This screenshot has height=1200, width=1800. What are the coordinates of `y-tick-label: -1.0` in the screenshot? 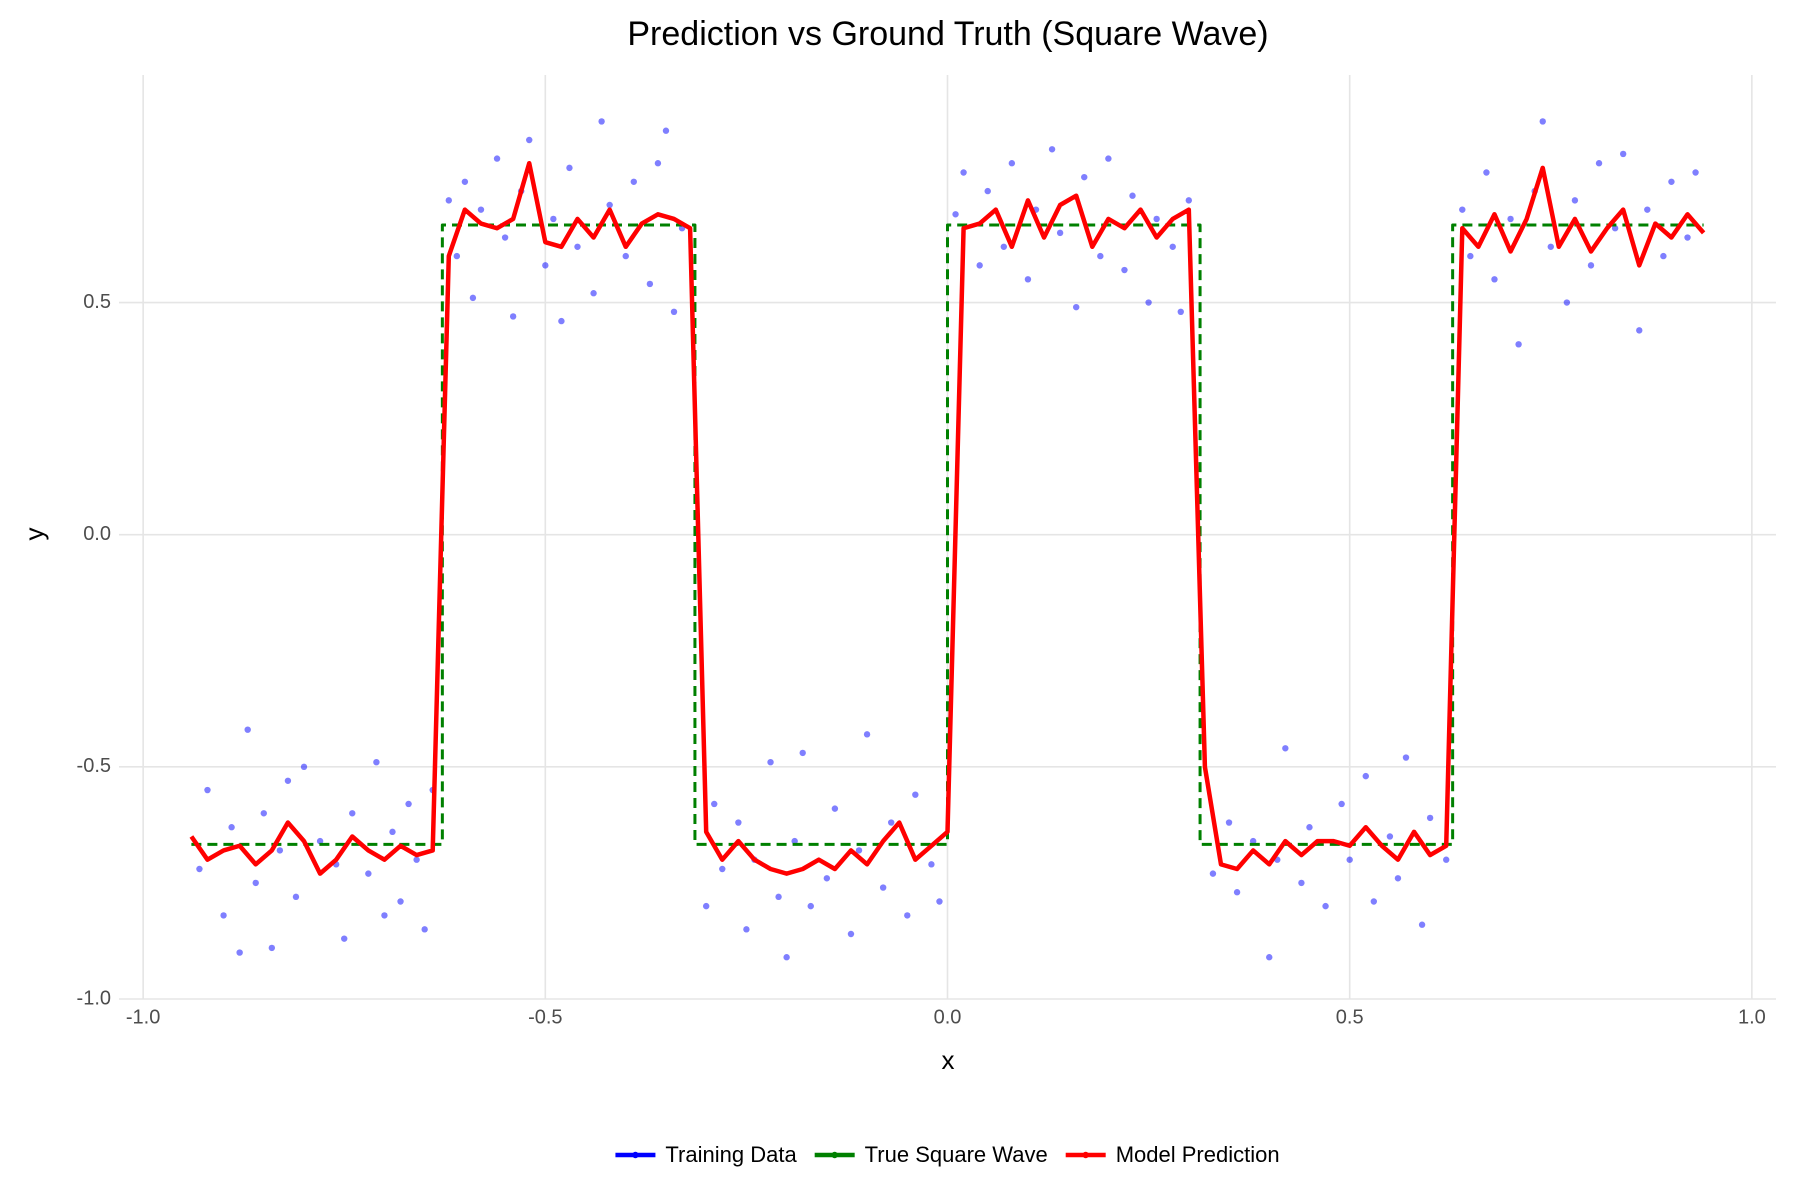 It's located at (94, 998).